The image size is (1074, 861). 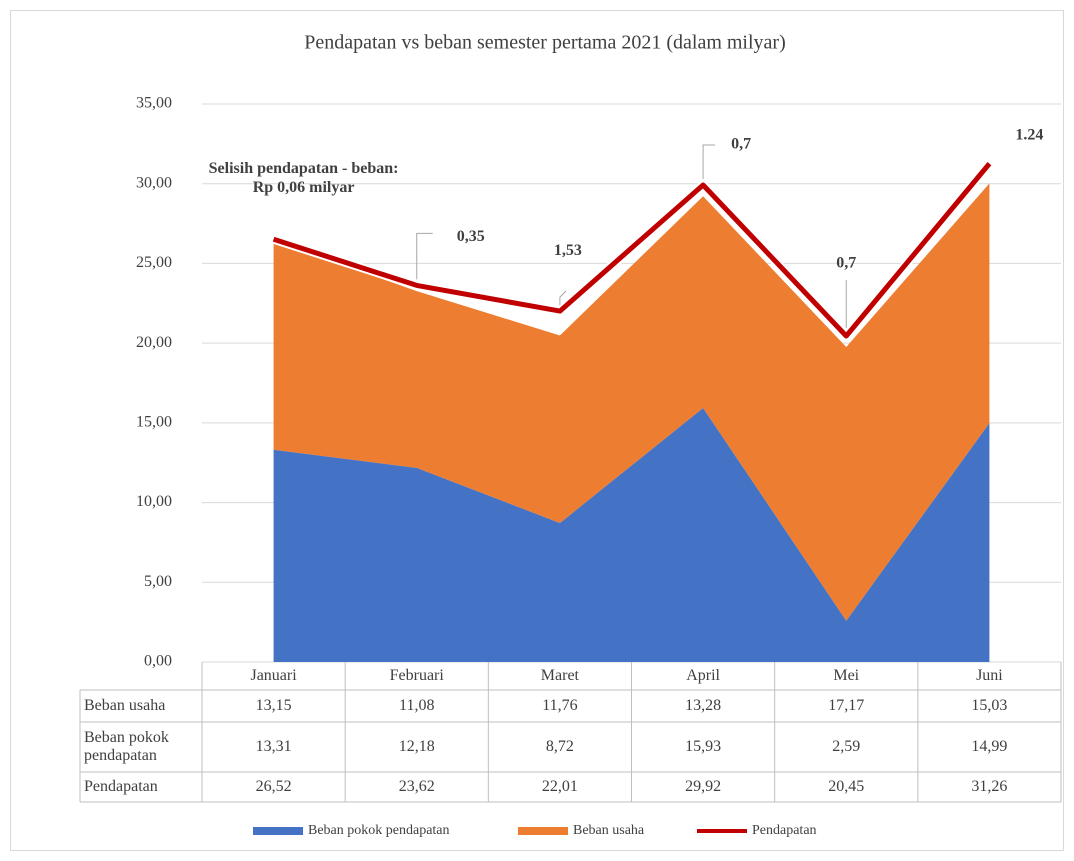 What do you see at coordinates (989, 786) in the screenshot?
I see `table-value: 31,26` at bounding box center [989, 786].